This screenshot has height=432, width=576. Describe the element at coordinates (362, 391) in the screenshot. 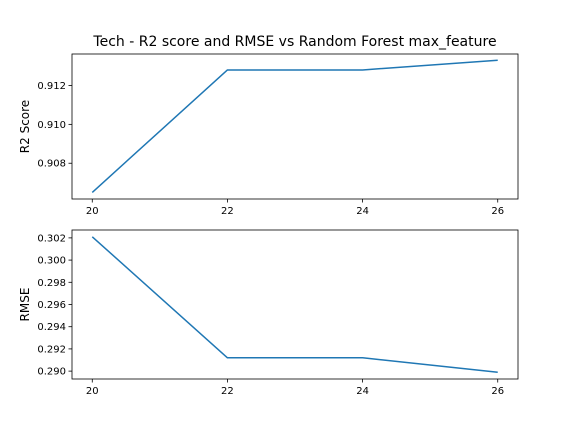

I see `rmse-x-tick-label: 24` at that location.